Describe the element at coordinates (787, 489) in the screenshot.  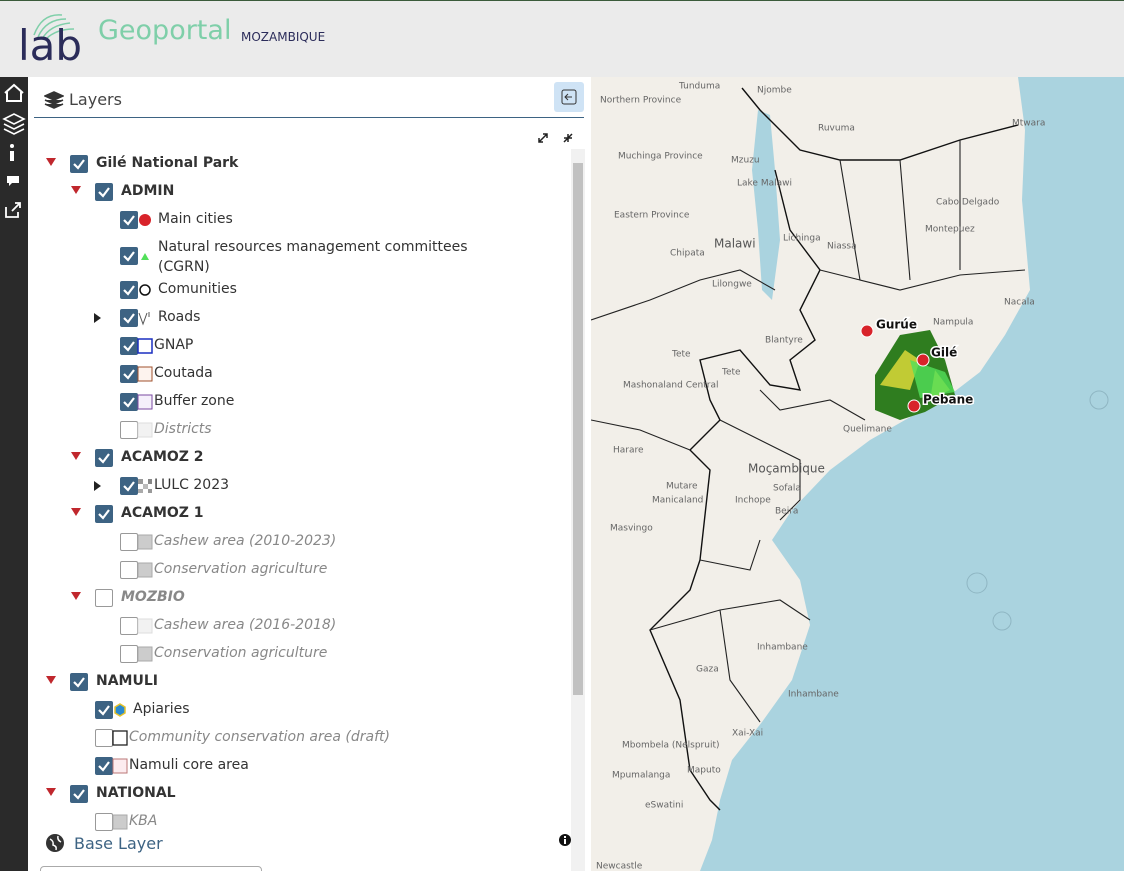
I see `place-label: Sofala` at that location.